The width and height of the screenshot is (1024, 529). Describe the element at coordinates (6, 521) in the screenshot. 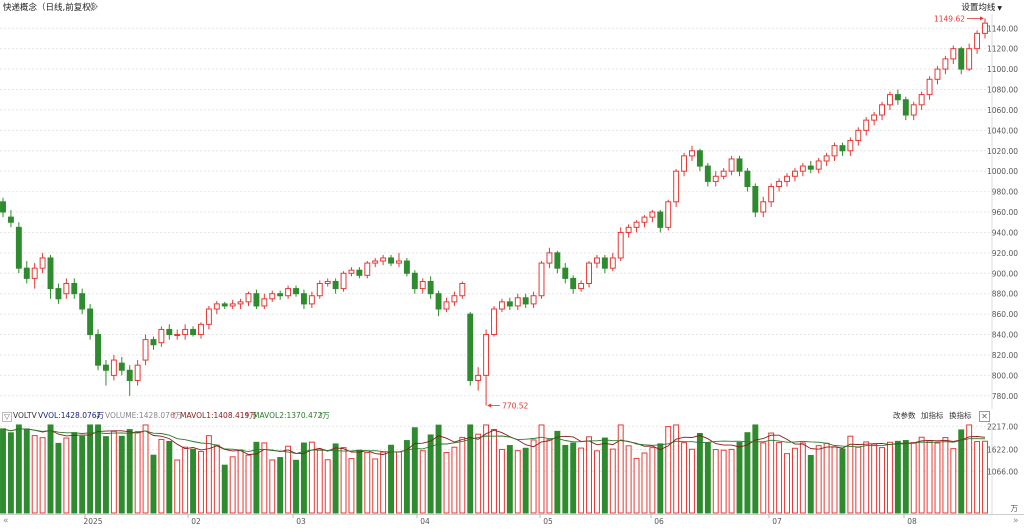

I see `scroll-left-icon: «` at that location.